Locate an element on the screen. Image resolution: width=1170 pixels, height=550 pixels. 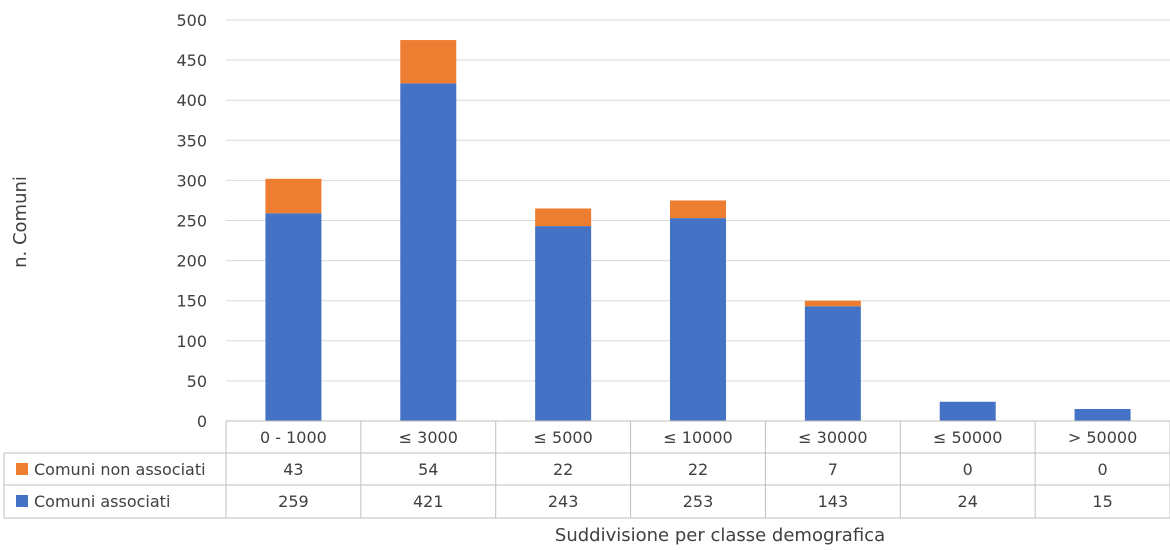
data-label: 243 is located at coordinates (563, 501).